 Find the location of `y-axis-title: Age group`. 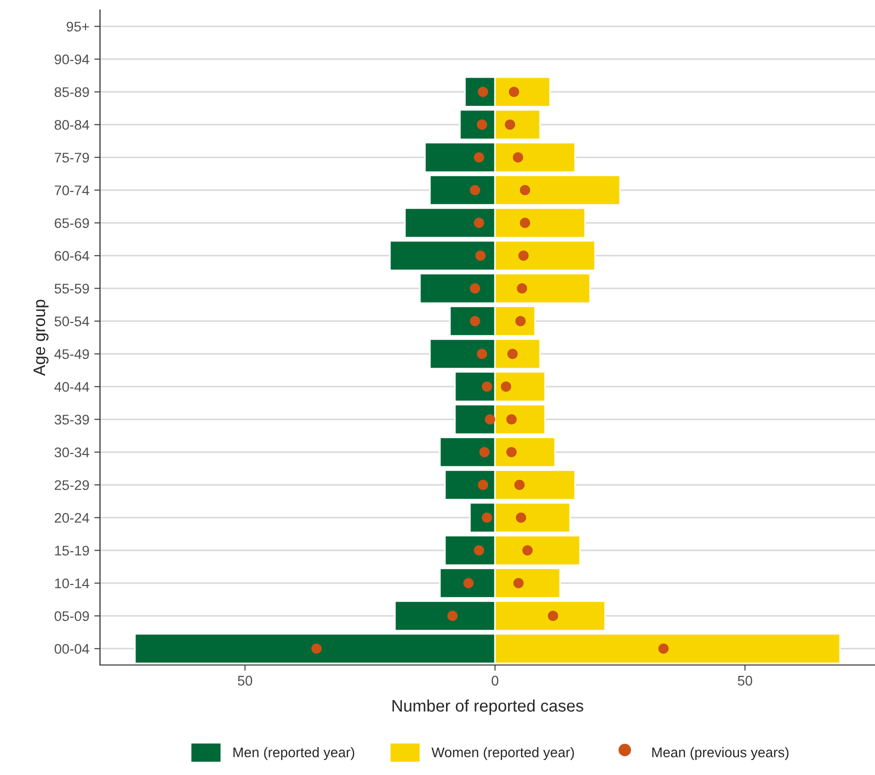

y-axis-title: Age group is located at coordinates (41, 338).